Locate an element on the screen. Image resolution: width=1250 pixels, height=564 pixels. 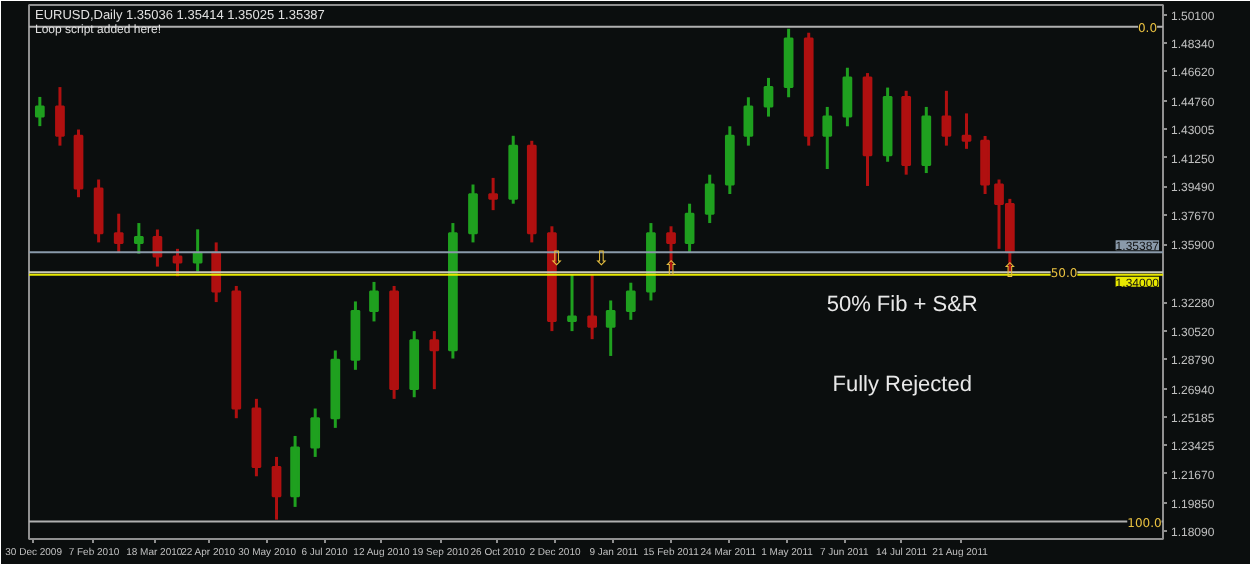
annotation: ⇧ is located at coordinates (1010, 272).